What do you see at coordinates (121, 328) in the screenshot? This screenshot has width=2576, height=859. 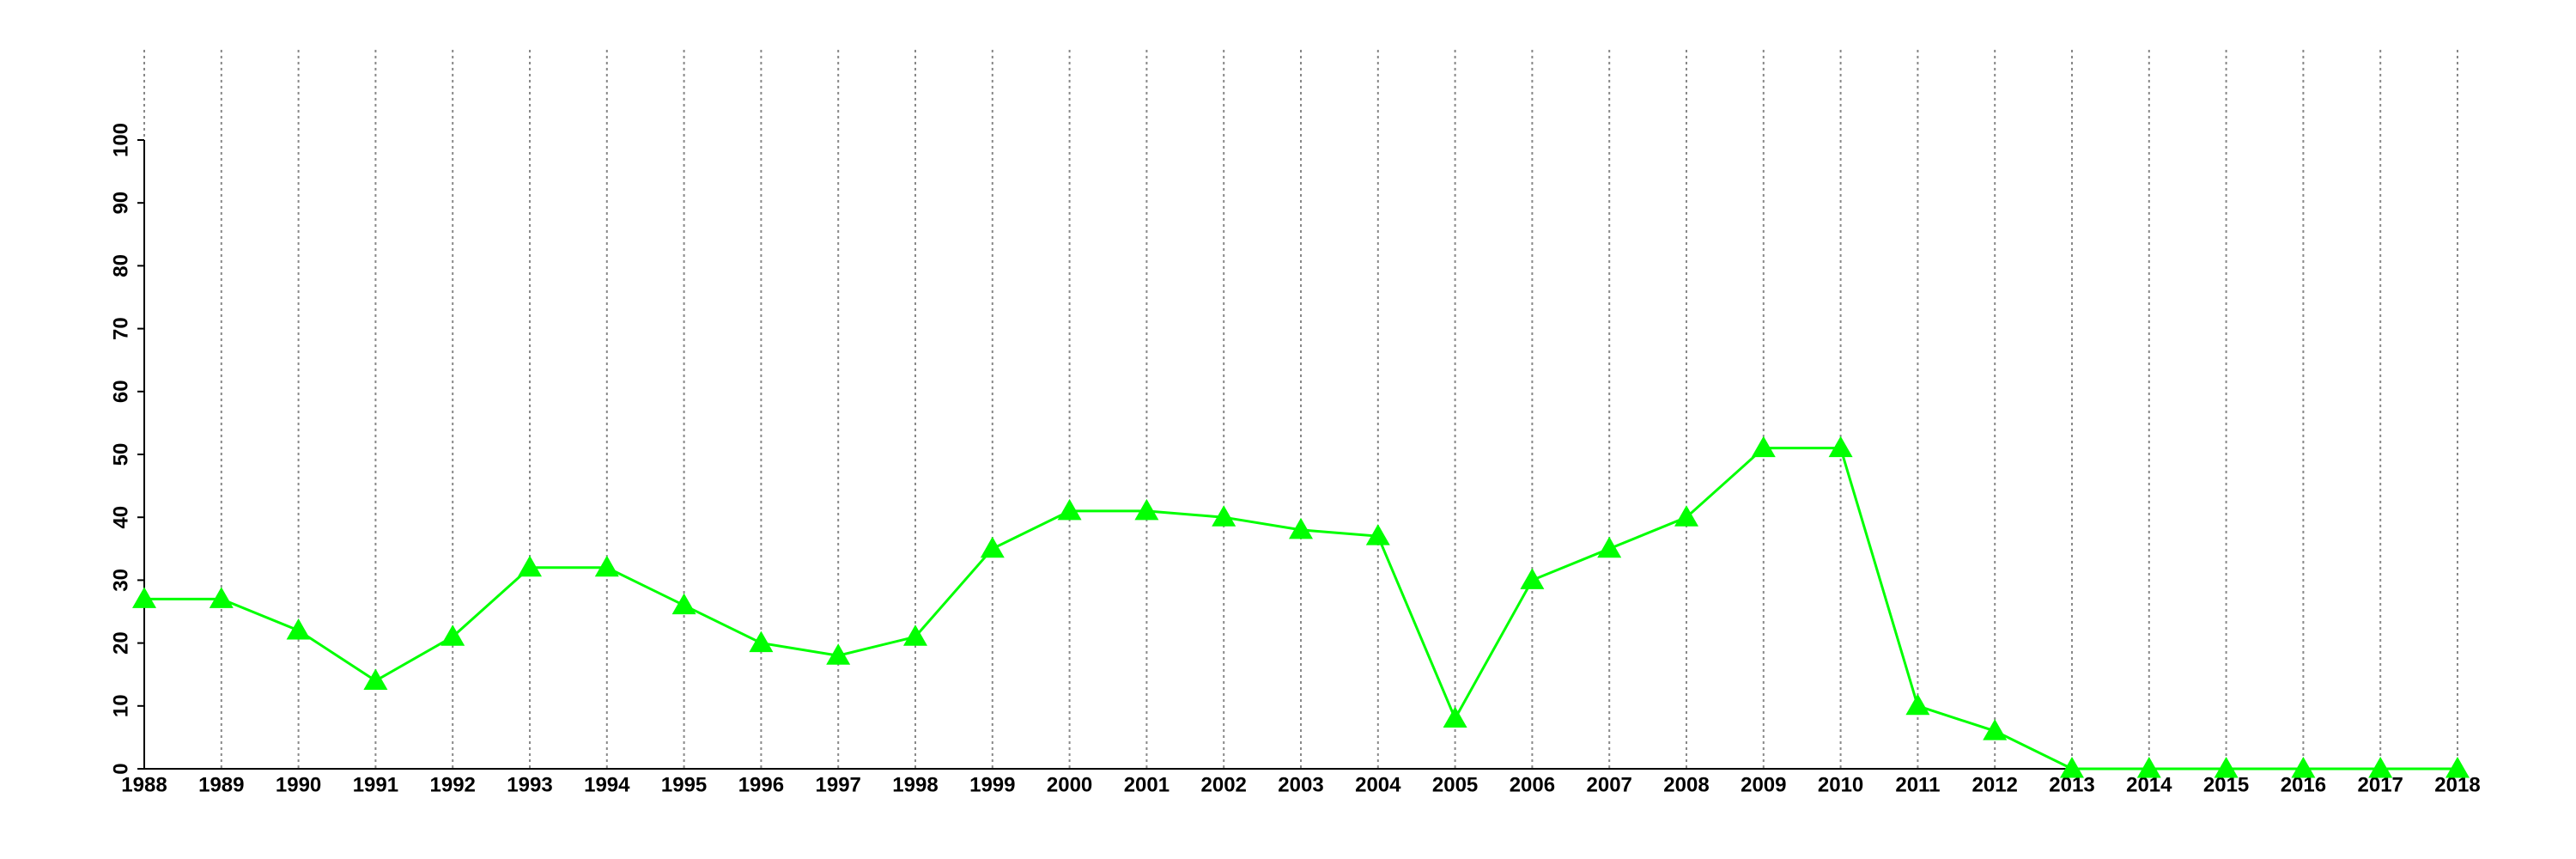 I see `y-tick-label: 70` at bounding box center [121, 328].